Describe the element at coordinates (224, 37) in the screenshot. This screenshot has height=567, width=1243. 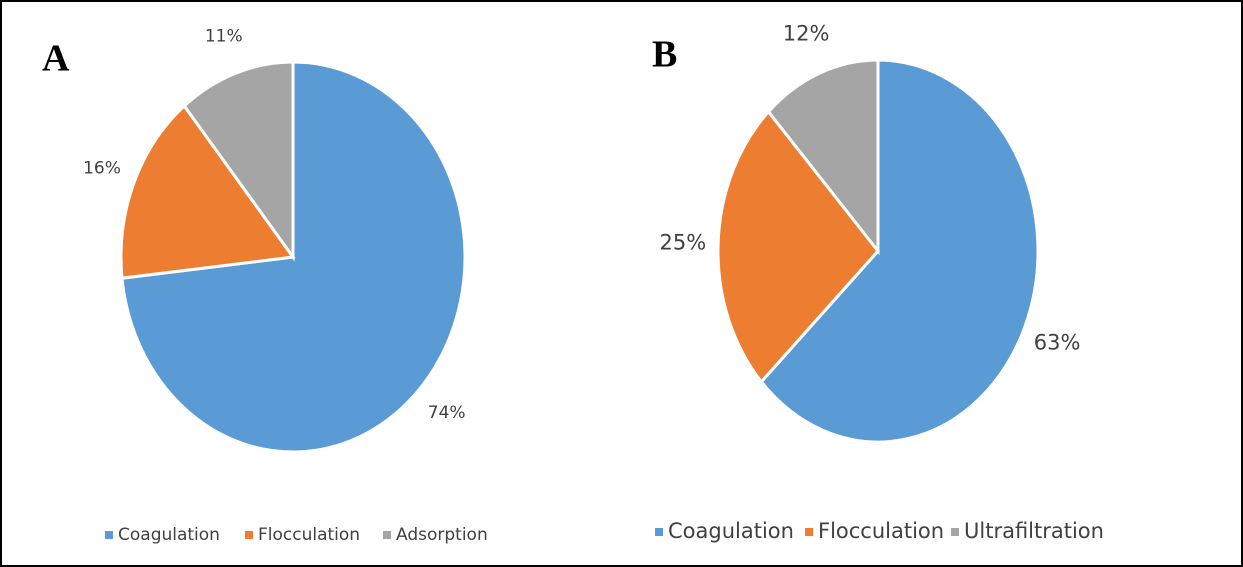
I see `data-label: 11%` at that location.